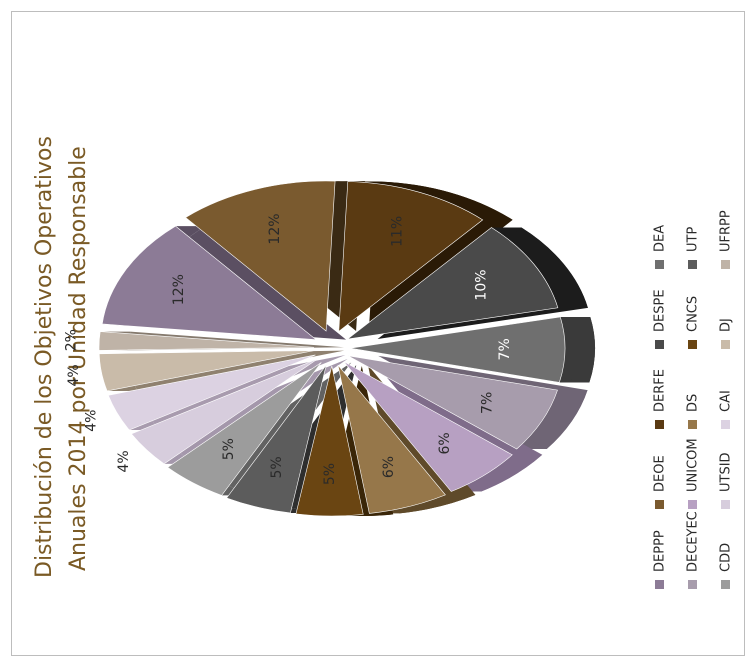 This screenshot has width=756, height=667. What do you see at coordinates (411, 256) in the screenshot?
I see `pie-slice-derfe` at bounding box center [411, 256].